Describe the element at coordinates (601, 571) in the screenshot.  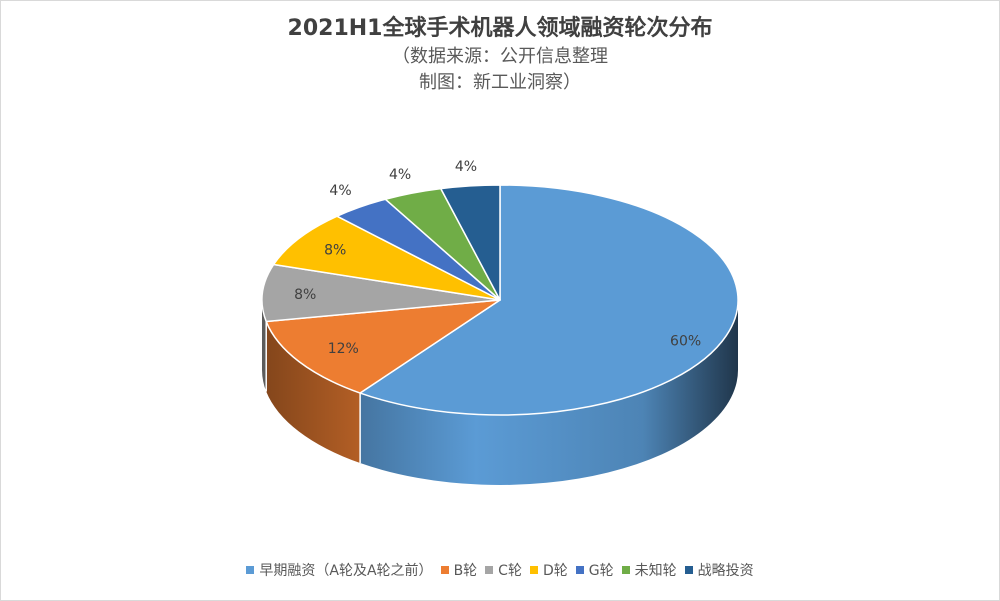
I see `legend-label: G轮` at that location.